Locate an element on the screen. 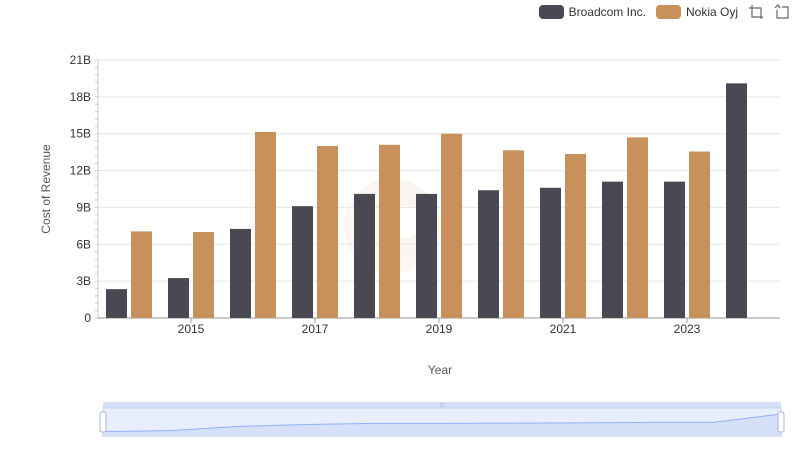 The height and width of the screenshot is (461, 800). bar-nokia-oyj-2023 is located at coordinates (699, 234).